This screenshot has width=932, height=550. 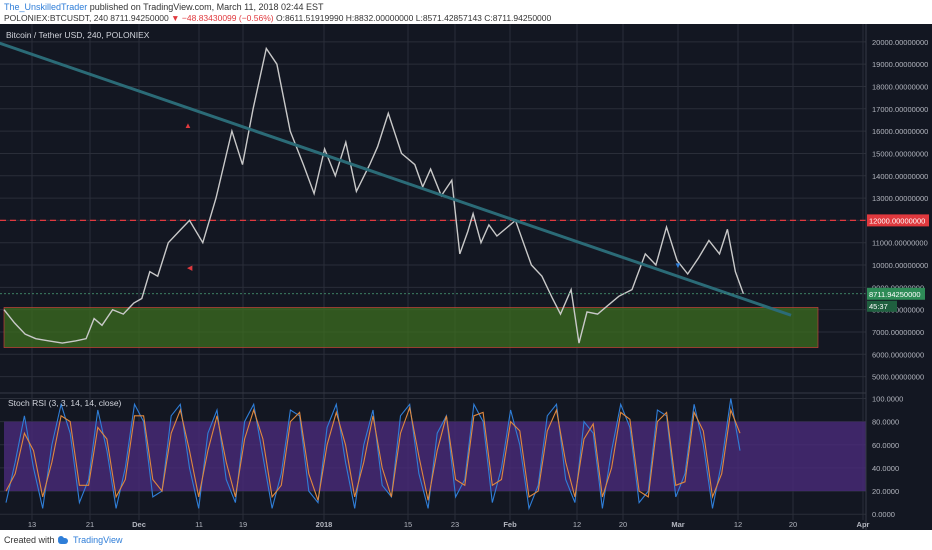 What do you see at coordinates (863, 524) in the screenshot?
I see `time-tick-label: Apr` at bounding box center [863, 524].